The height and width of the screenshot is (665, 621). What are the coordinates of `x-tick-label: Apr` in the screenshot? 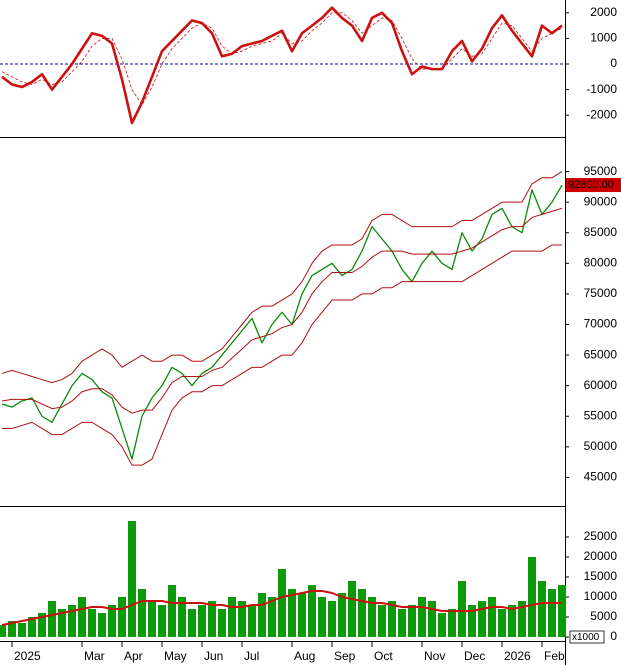 It's located at (133, 656).